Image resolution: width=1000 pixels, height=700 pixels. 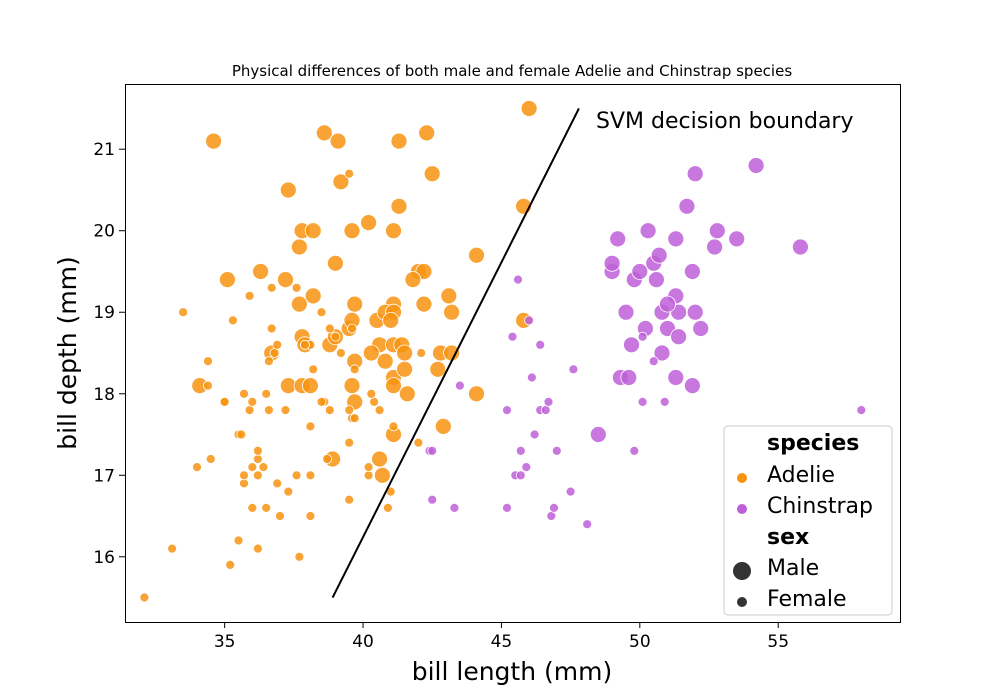 I want to click on y-tick-label: 20, so click(x=104, y=232).